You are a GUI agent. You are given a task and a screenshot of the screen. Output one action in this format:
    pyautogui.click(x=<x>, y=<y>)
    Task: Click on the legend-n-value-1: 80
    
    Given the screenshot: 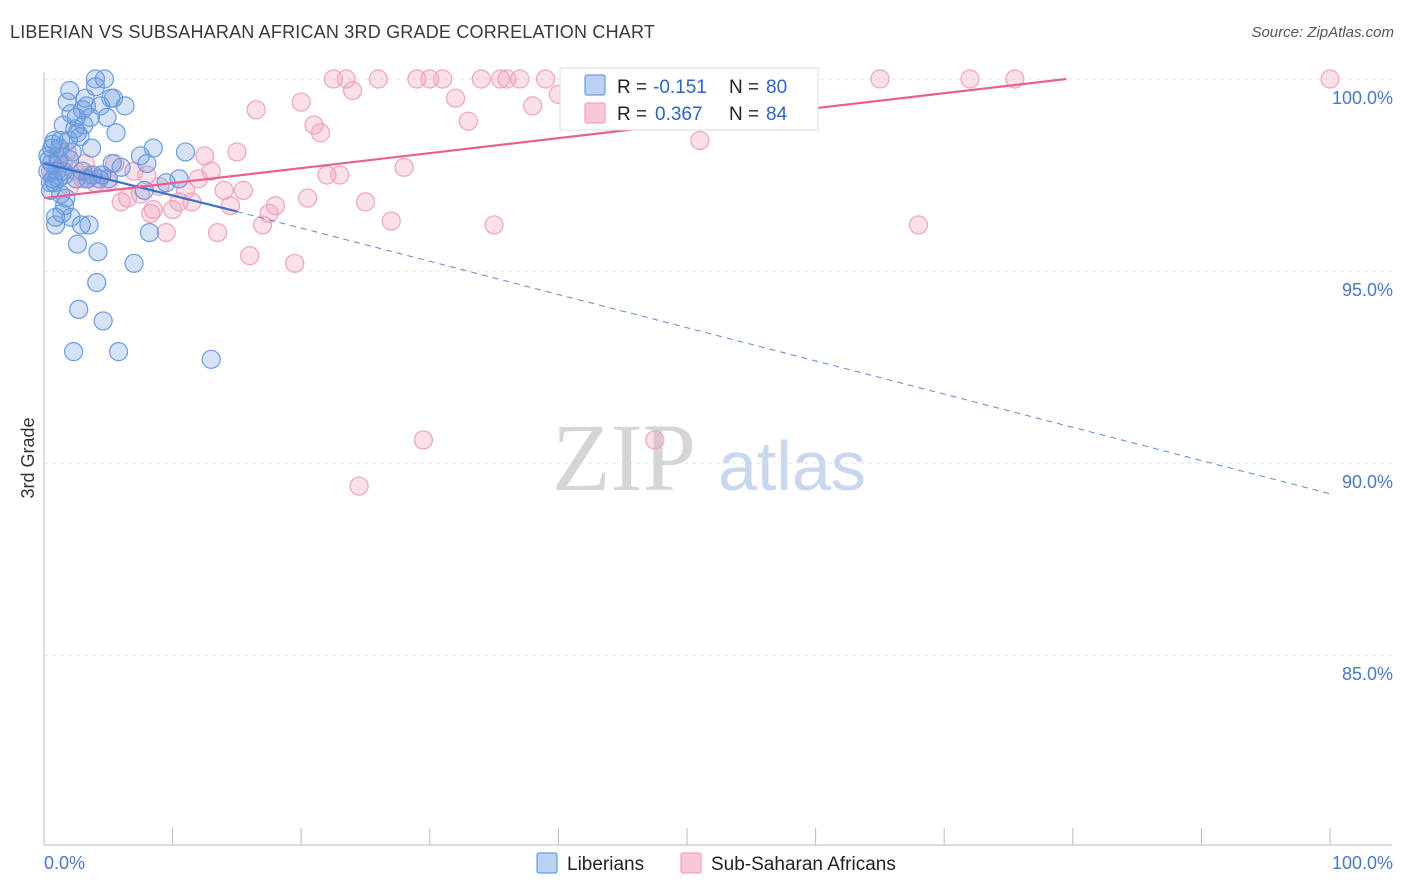 What is the action you would take?
    pyautogui.click(x=776, y=87)
    